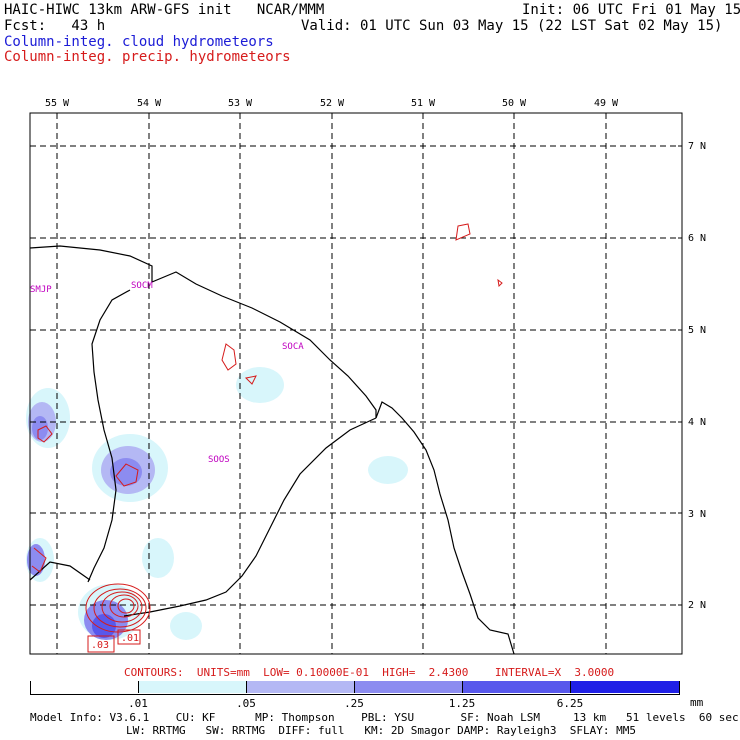 This screenshot has height=740, width=740. Describe the element at coordinates (293, 347) in the screenshot. I see `station-label: SOCA` at that location.